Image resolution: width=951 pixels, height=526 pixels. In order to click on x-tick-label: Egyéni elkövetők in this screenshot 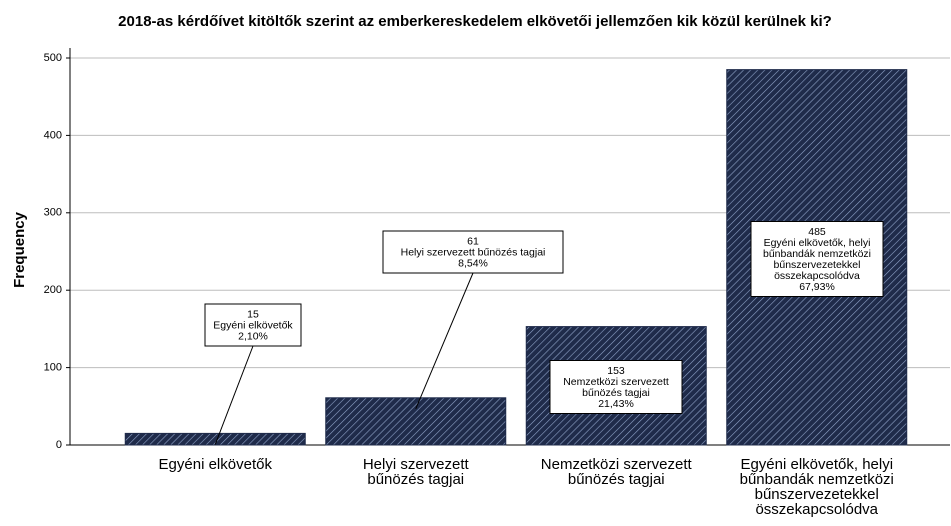, I will do `click(216, 464)`.